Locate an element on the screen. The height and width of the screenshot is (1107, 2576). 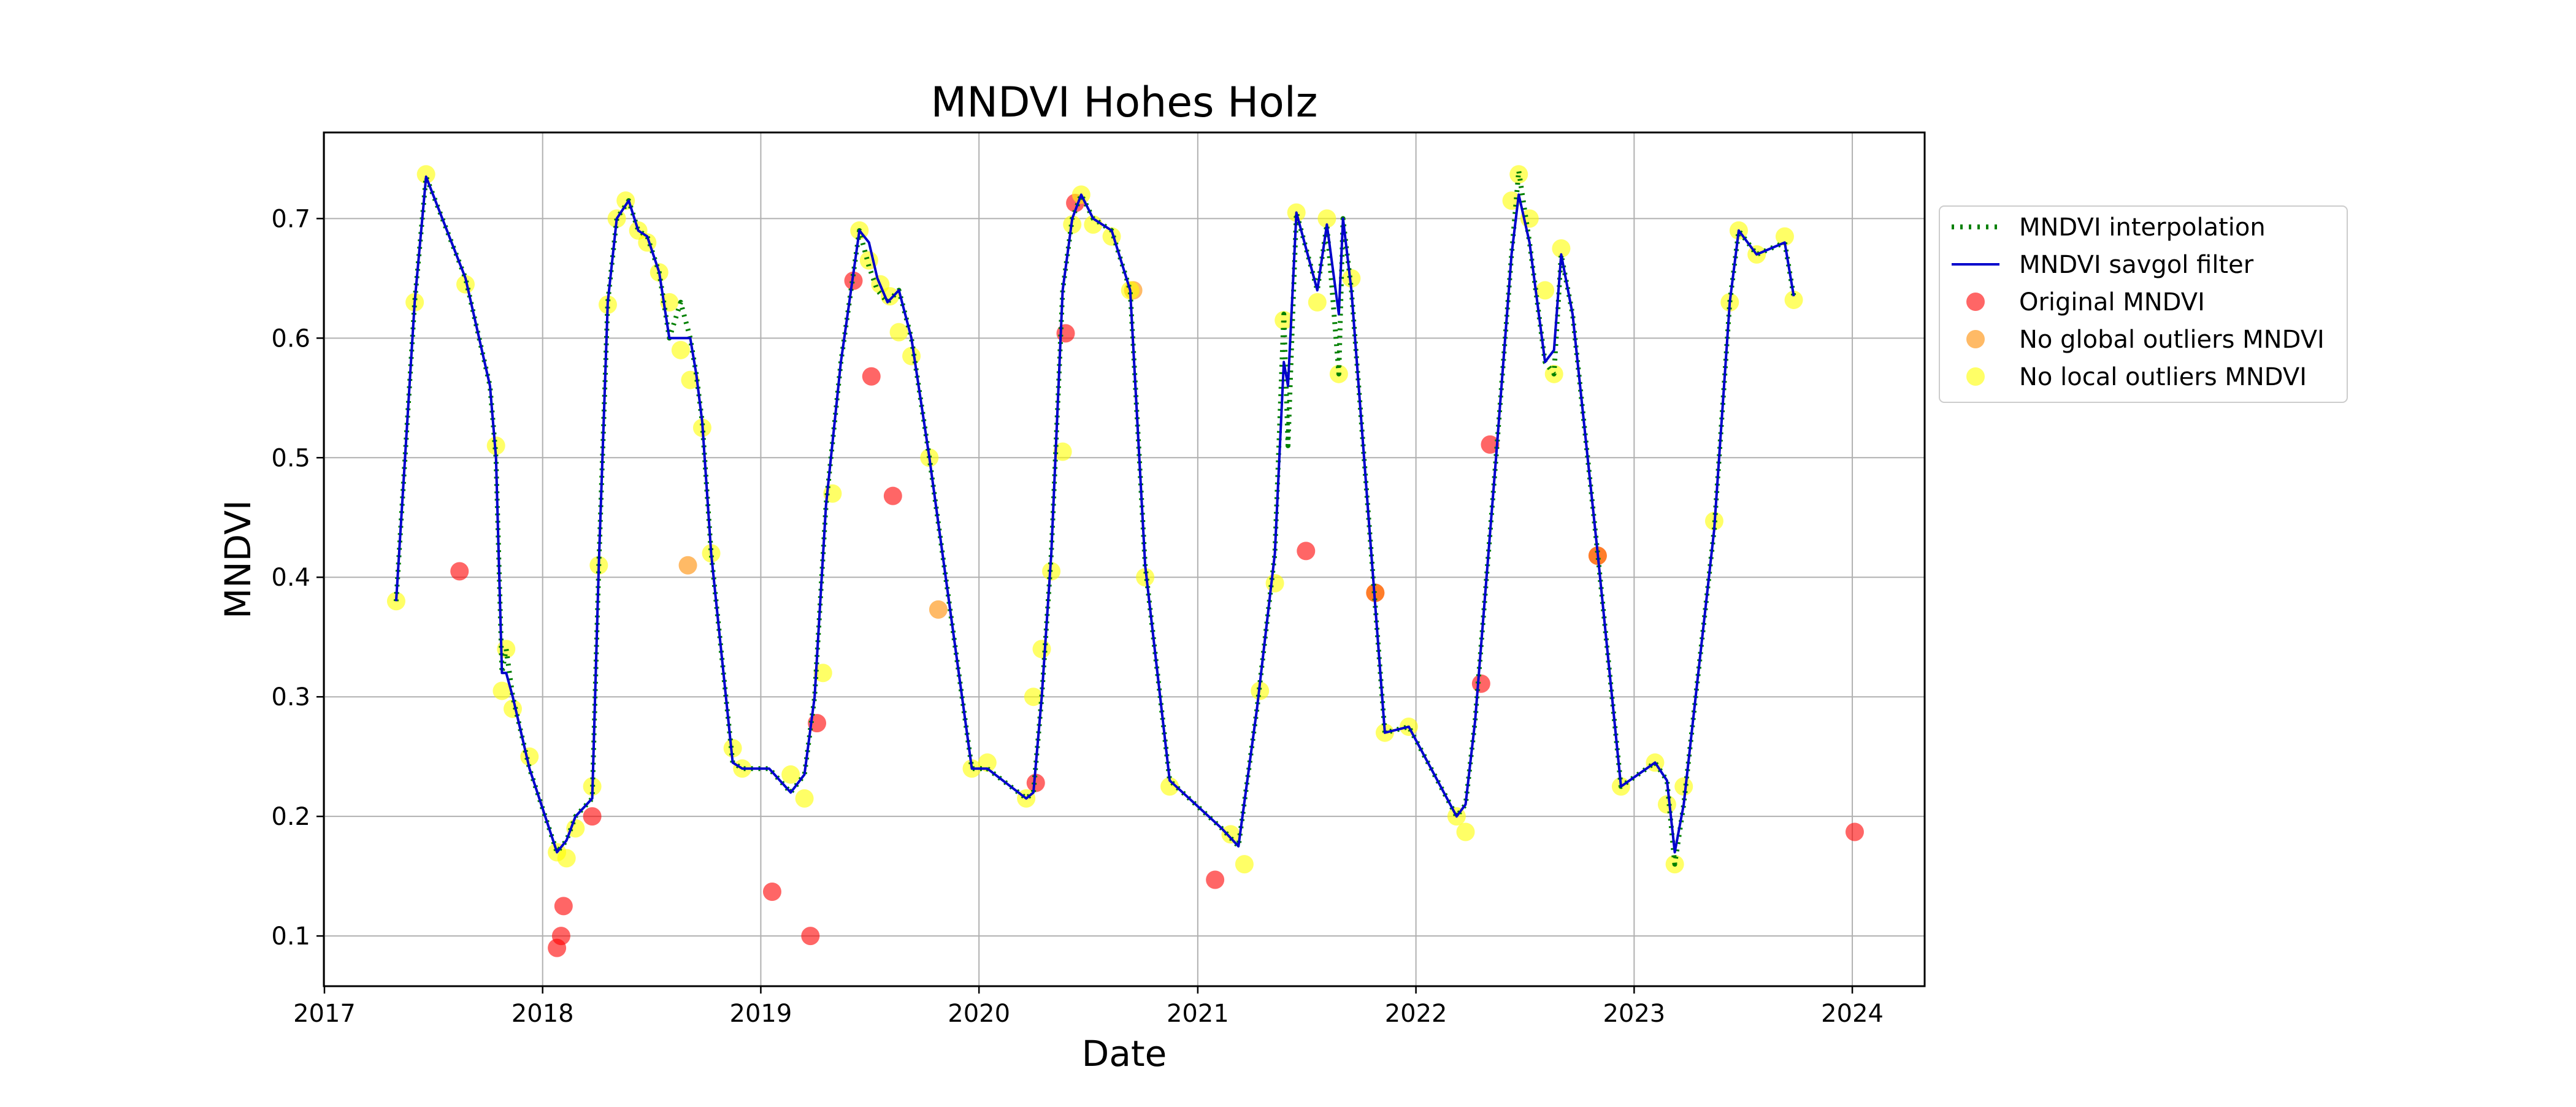
y-tick-label: 0.1 is located at coordinates (290, 936).